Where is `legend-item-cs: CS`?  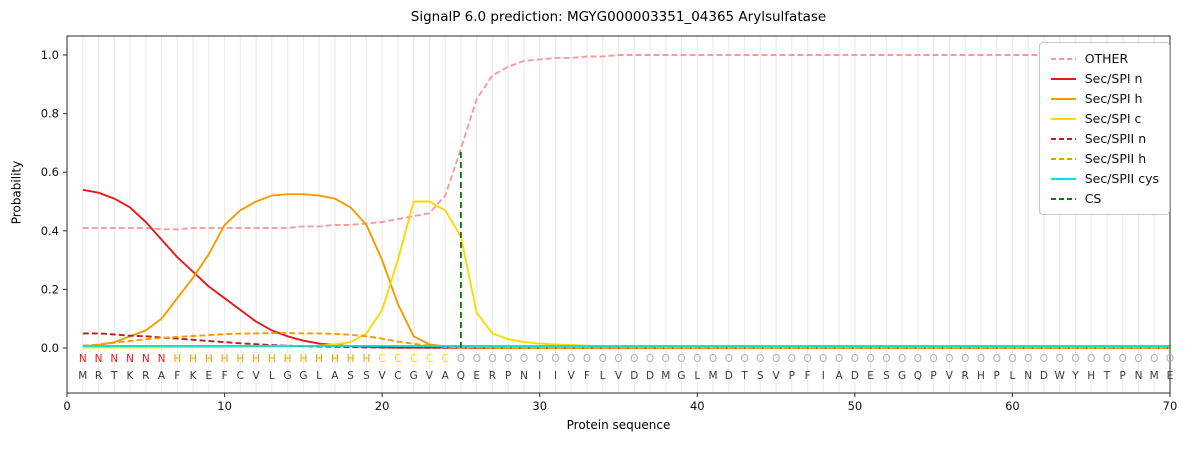 legend-item-cs: CS is located at coordinates (1104, 198).